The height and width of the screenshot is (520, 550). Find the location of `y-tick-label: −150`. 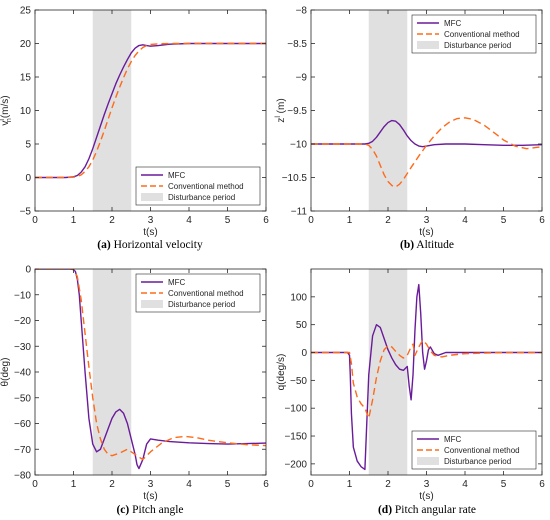

y-tick-label: −150 is located at coordinates (295, 437).